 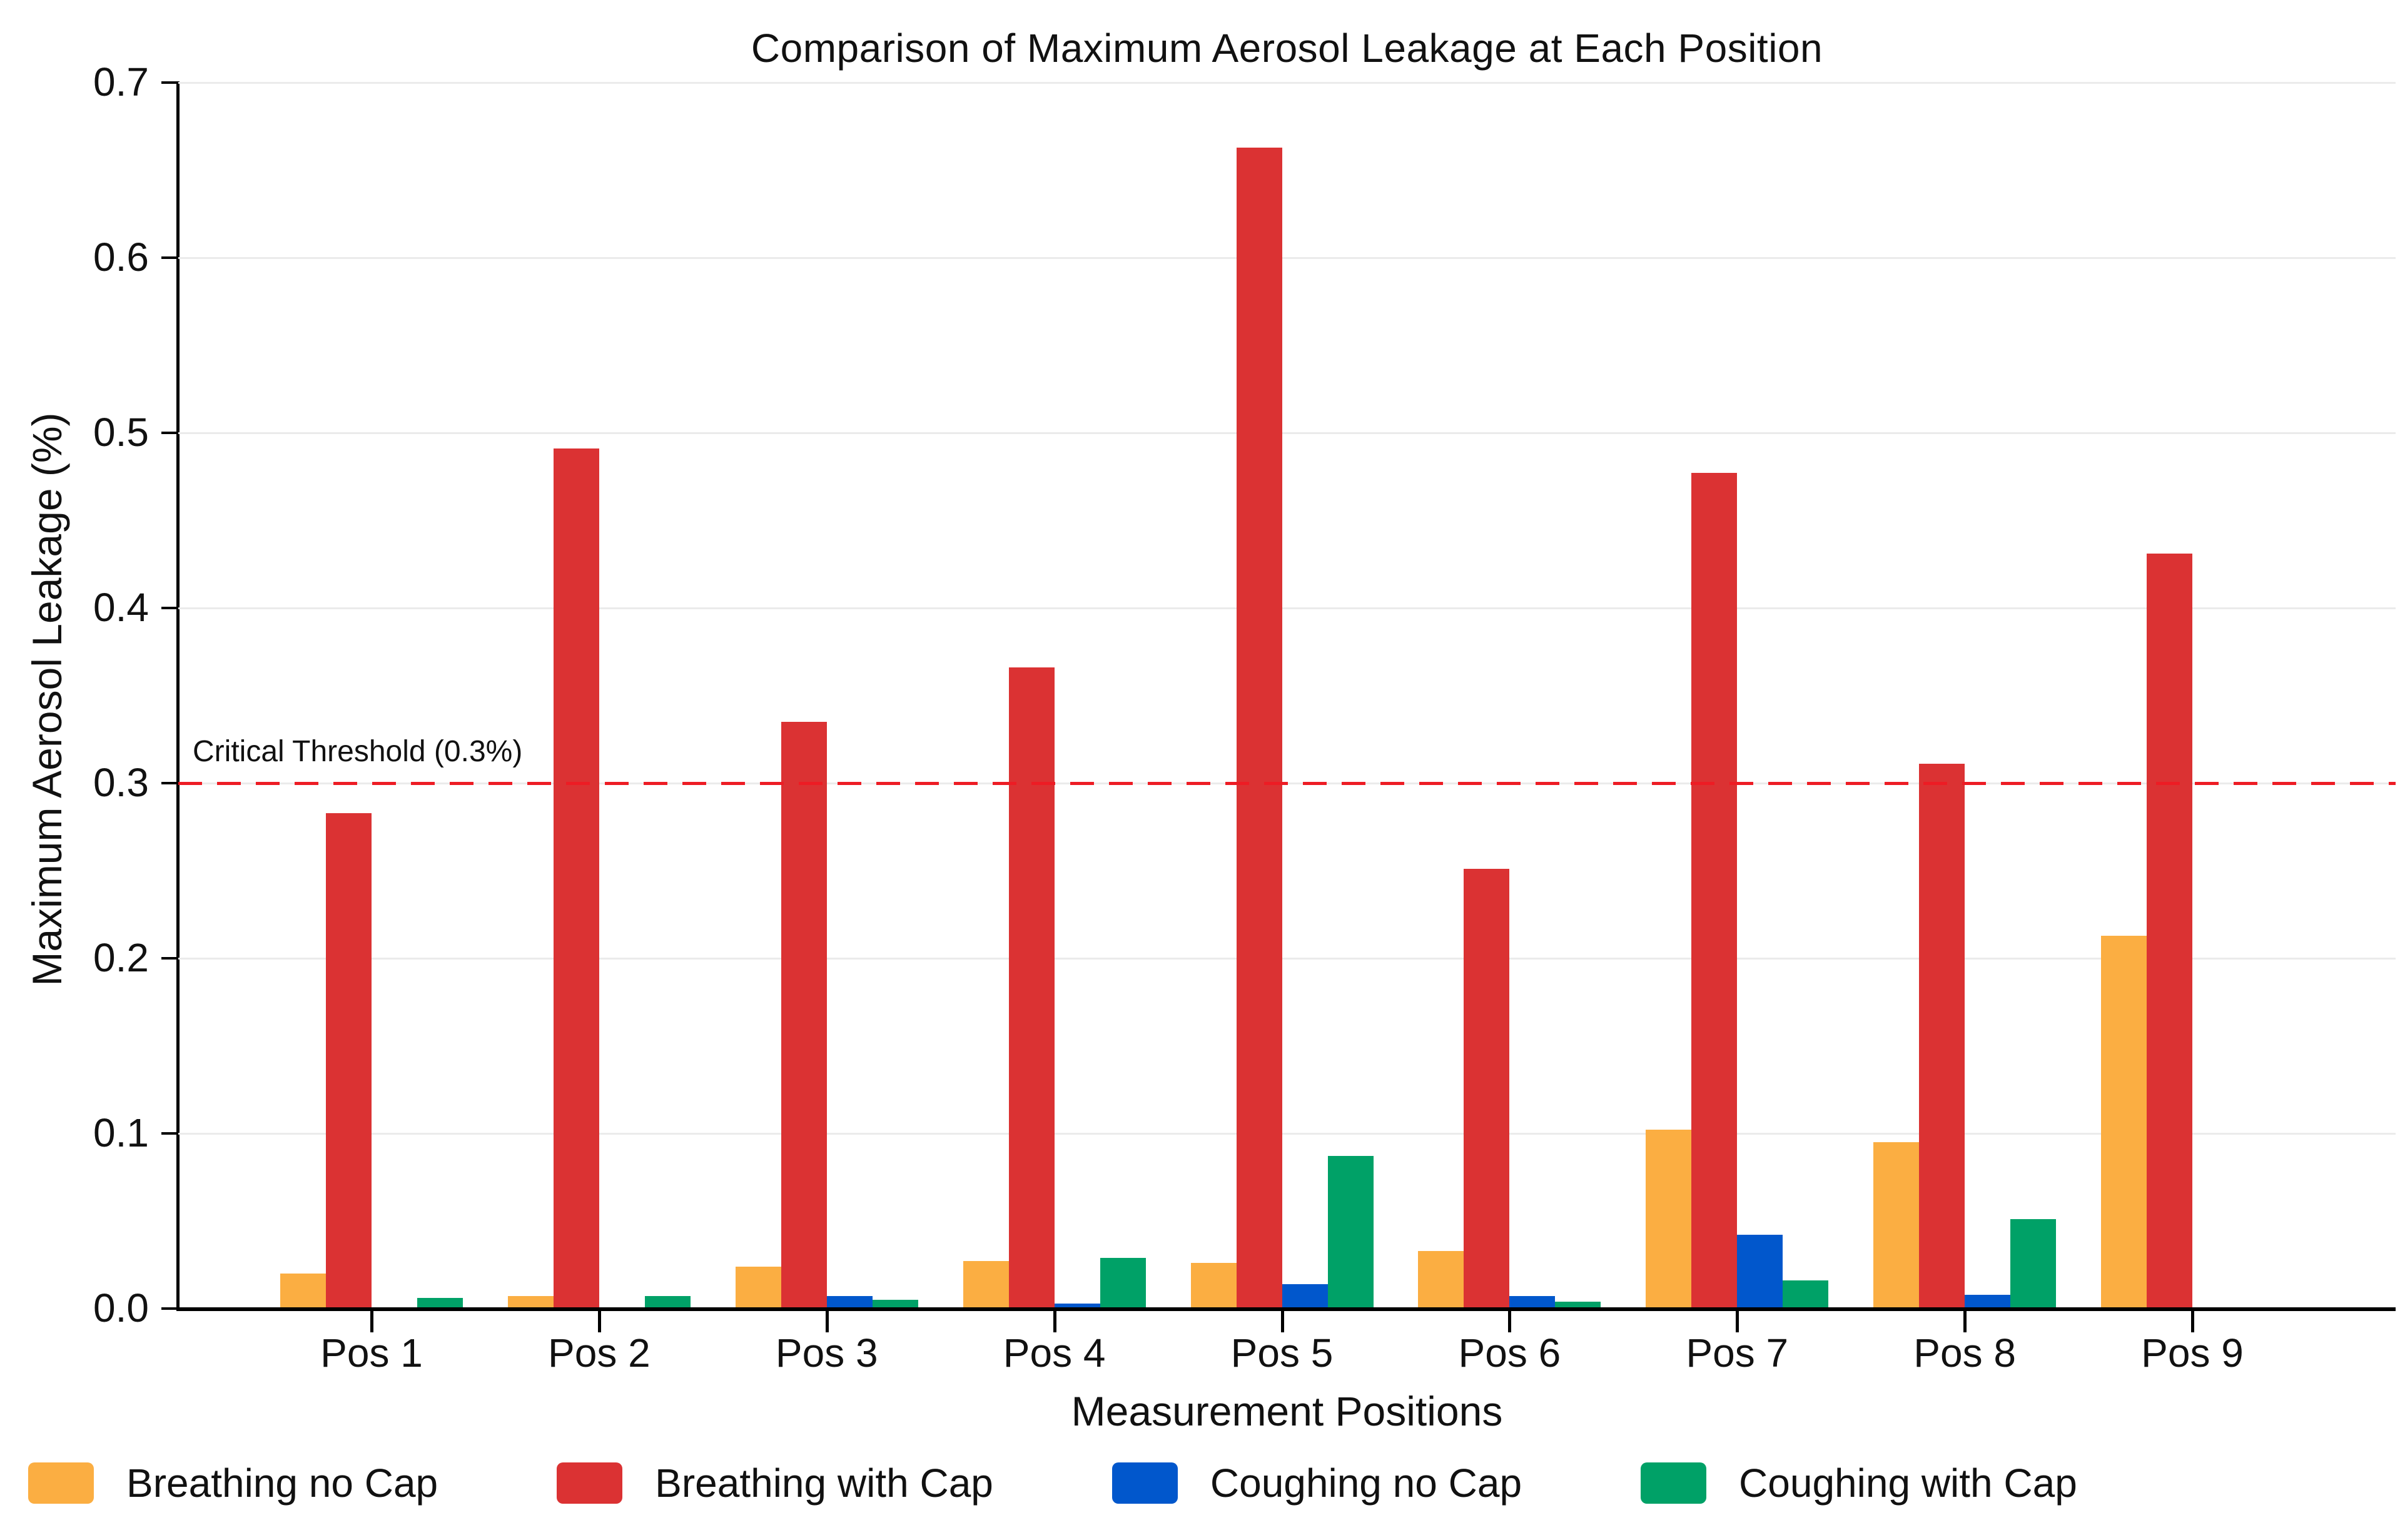 I want to click on x-tick-label: Pos 9, so click(x=2193, y=1352).